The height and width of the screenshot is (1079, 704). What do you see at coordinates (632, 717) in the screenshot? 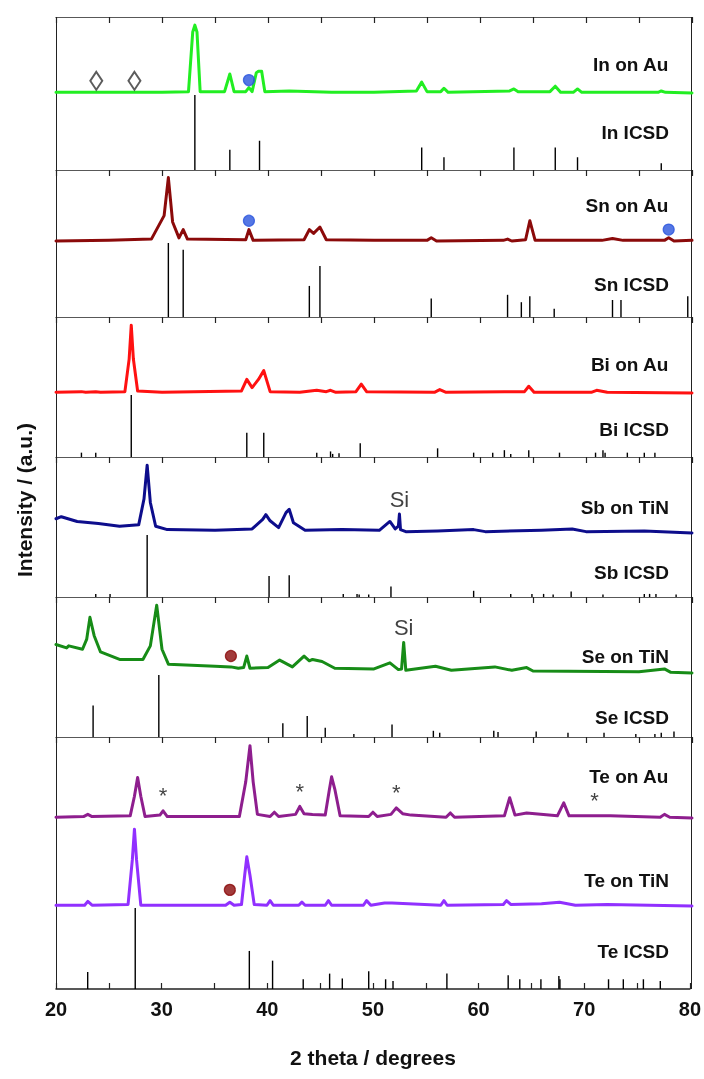
I see `text: Se ICSD` at bounding box center [632, 717].